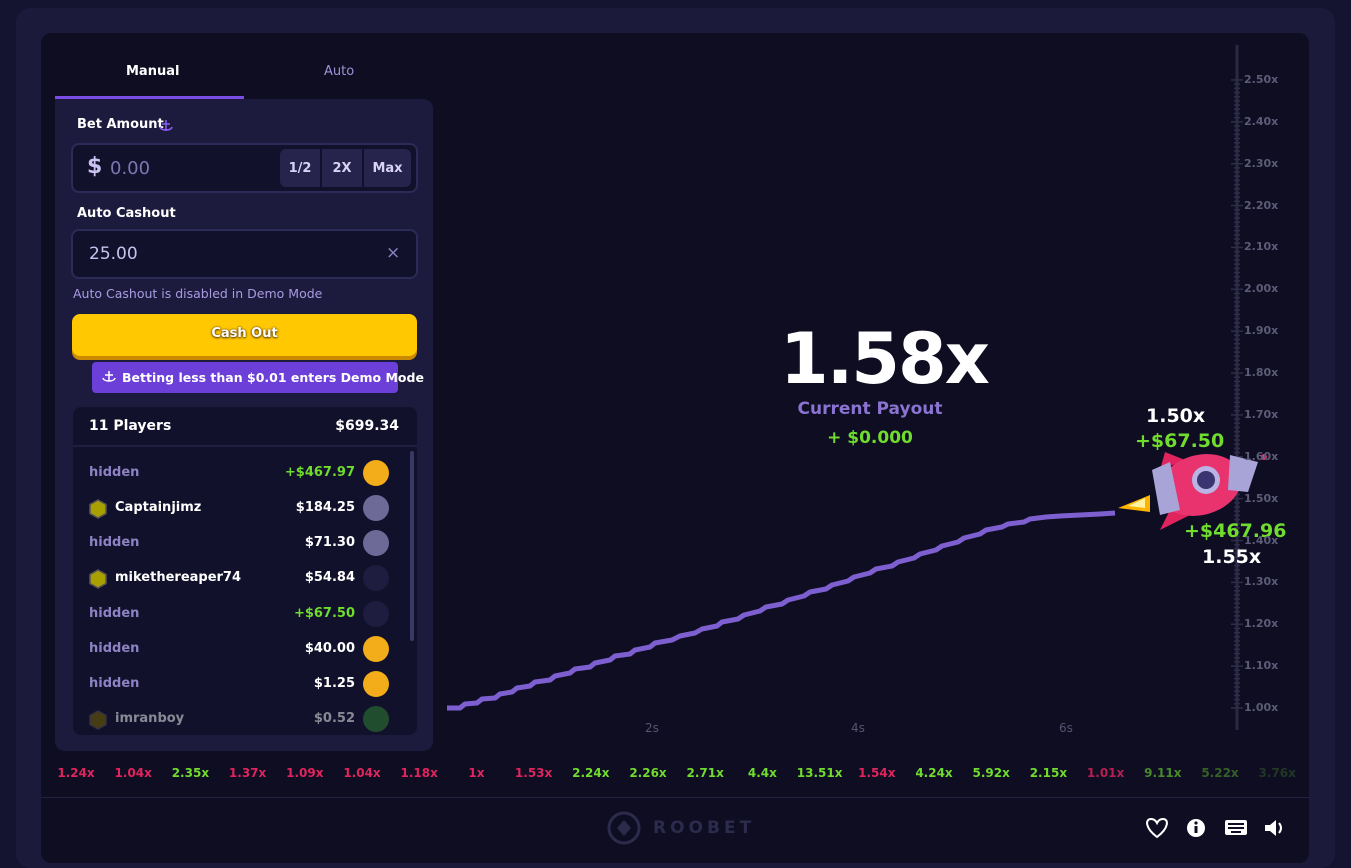 Image resolution: width=1351 pixels, height=868 pixels. Describe the element at coordinates (126, 213) in the screenshot. I see `cashout-label: Auto Cashout` at that location.